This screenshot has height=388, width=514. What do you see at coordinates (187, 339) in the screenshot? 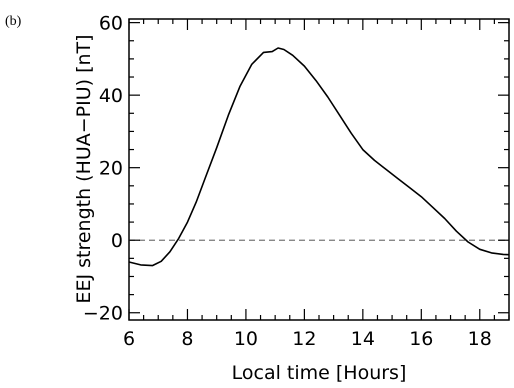
I see `x-tick-label: 8` at bounding box center [187, 339].